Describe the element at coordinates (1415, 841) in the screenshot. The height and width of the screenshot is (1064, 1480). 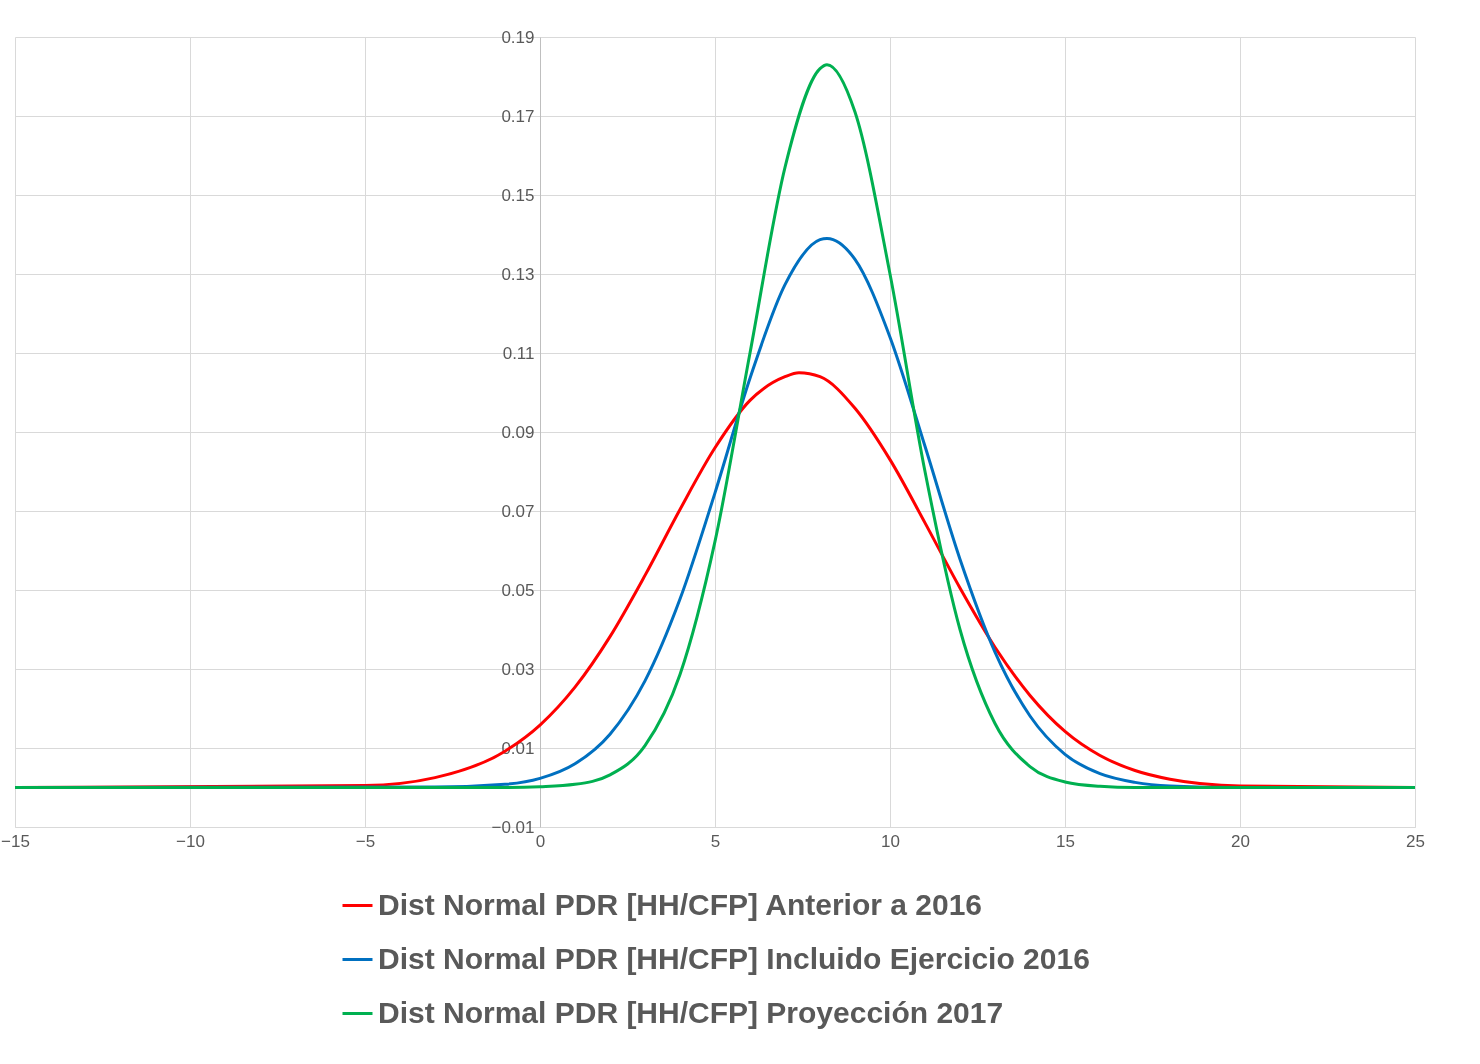
I see `x-tick-label: 25` at that location.